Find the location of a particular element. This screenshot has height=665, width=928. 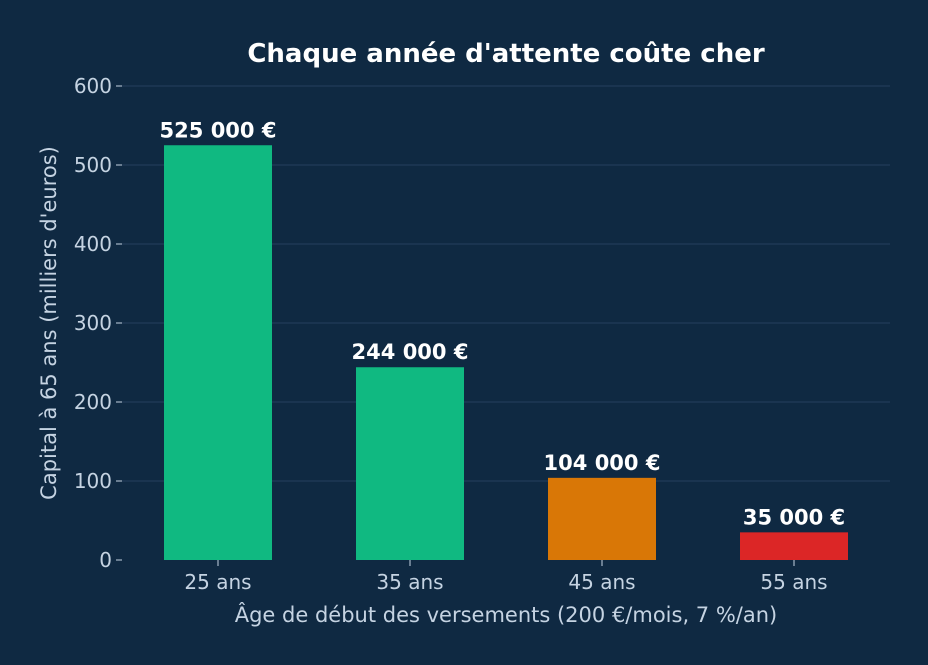

y-axis: 0 100 200 300 400 500 600 is located at coordinates (98, 323).